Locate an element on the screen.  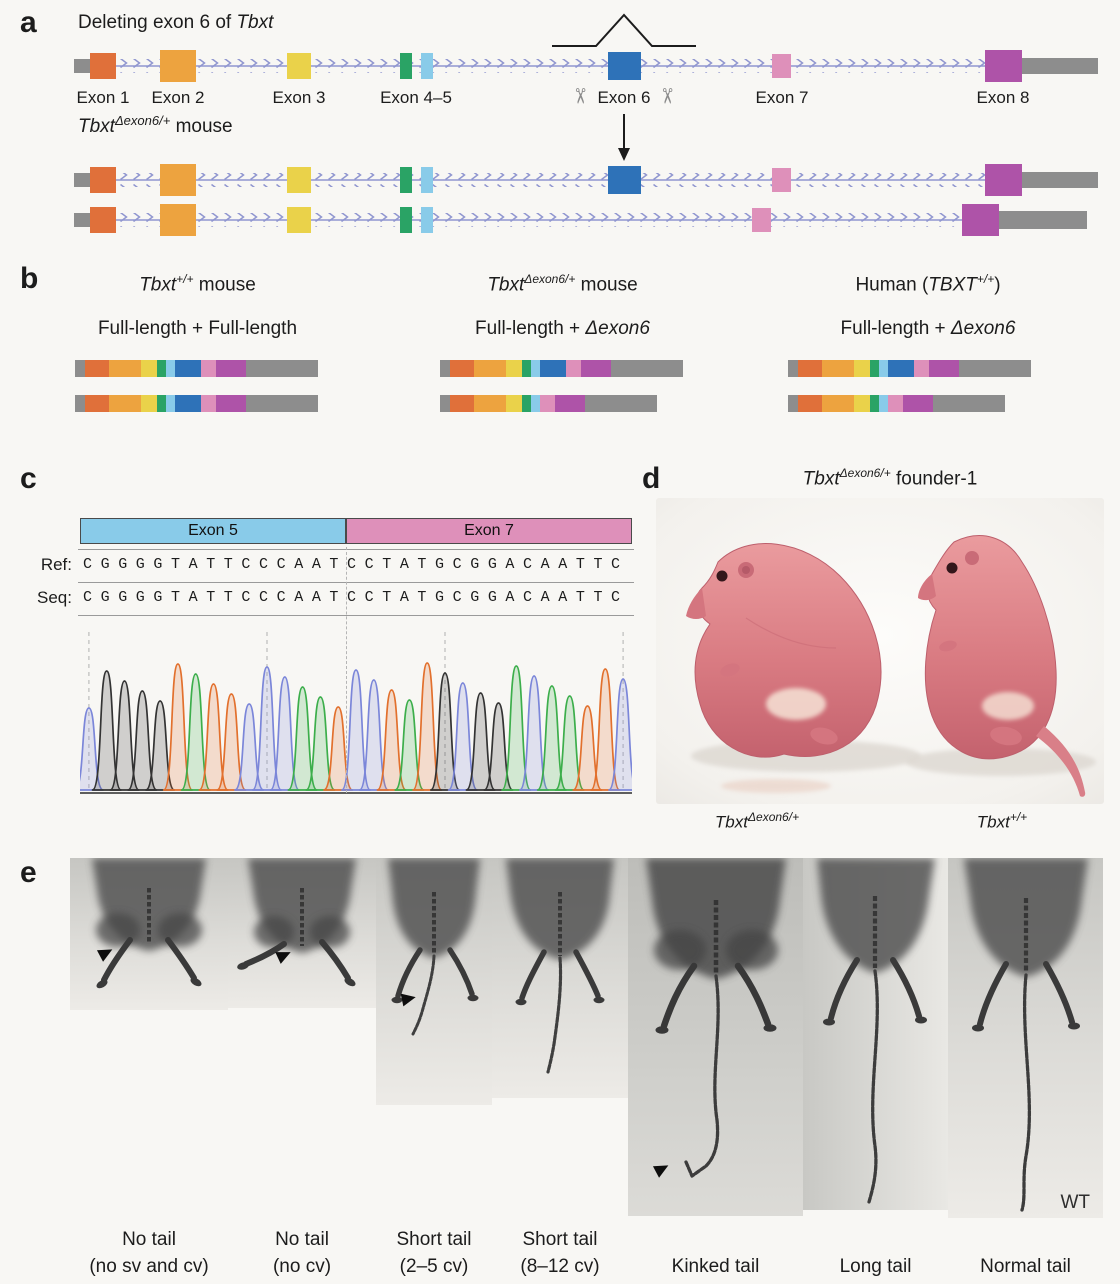
protein-bar-second is located at coordinates (197, 403).